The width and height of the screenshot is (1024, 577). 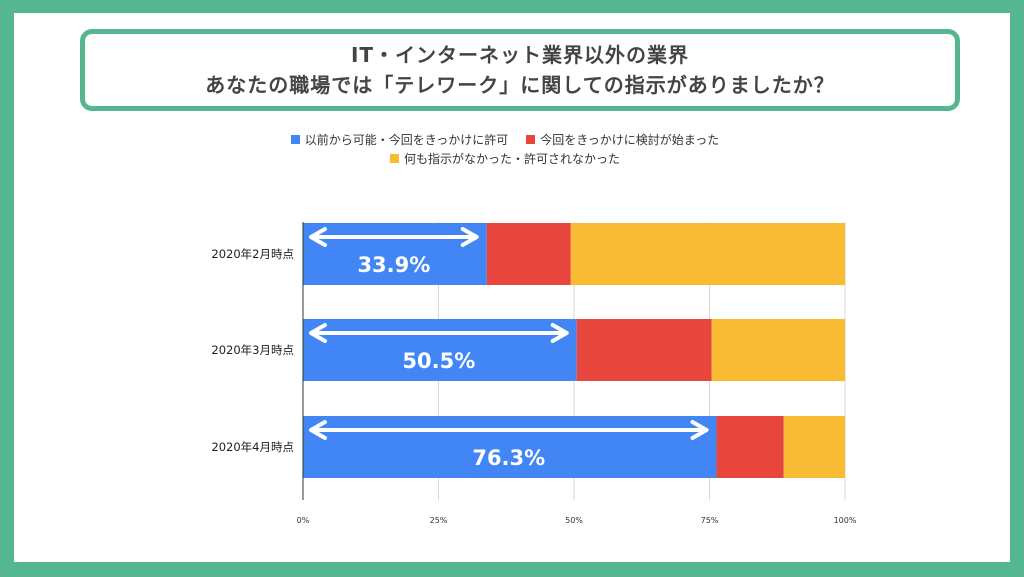 I want to click on legend-label-no-instruction: 何も指示がなかった・許可されなかった, so click(x=511, y=159).